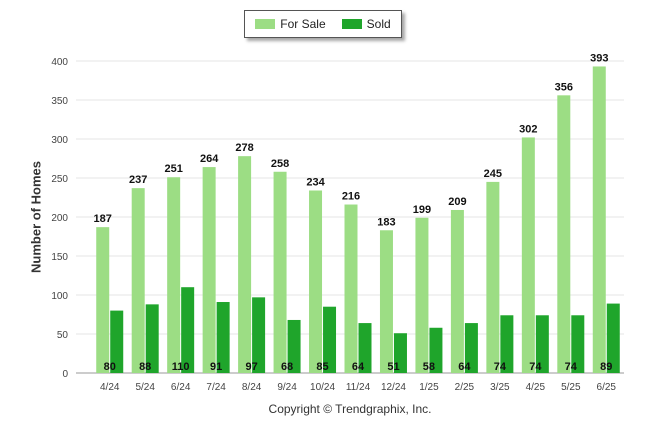 The width and height of the screenshot is (646, 434). Describe the element at coordinates (606, 367) in the screenshot. I see `data-label-sold: 89` at that location.